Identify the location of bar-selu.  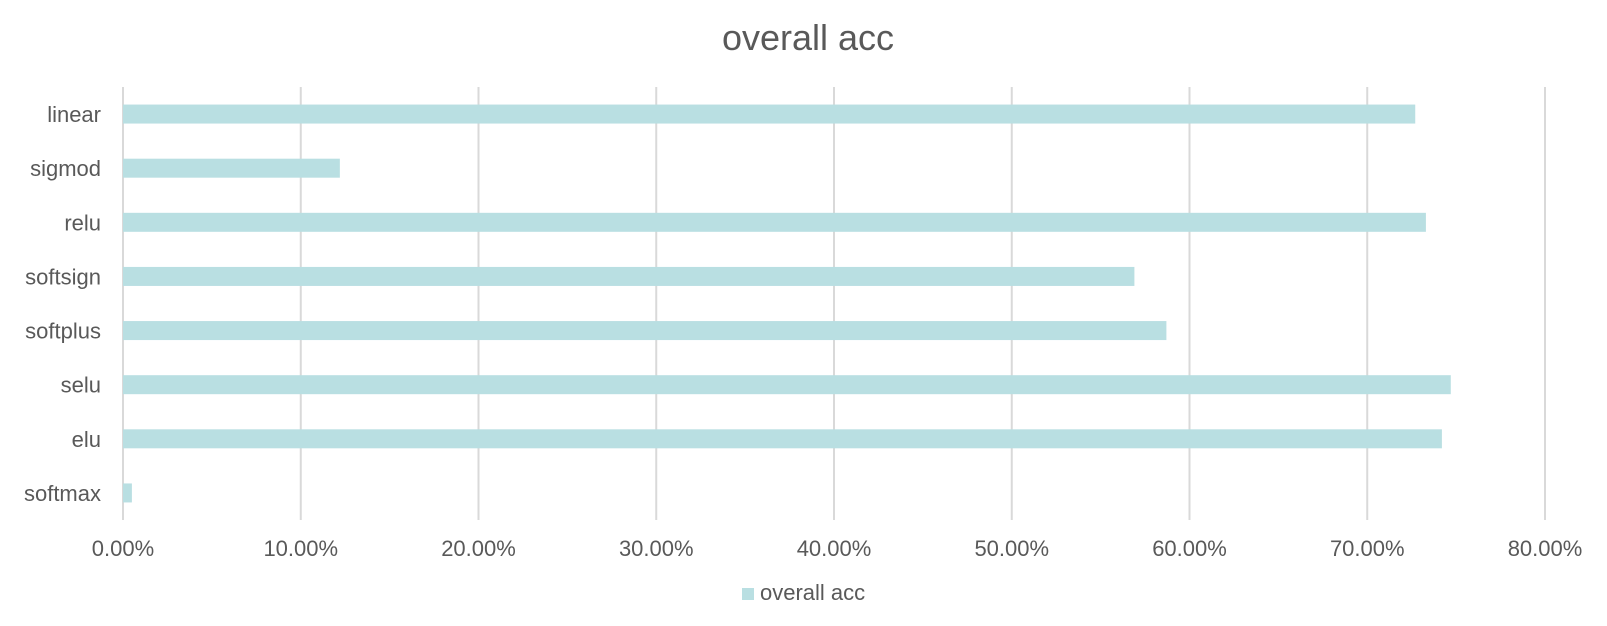
(787, 385).